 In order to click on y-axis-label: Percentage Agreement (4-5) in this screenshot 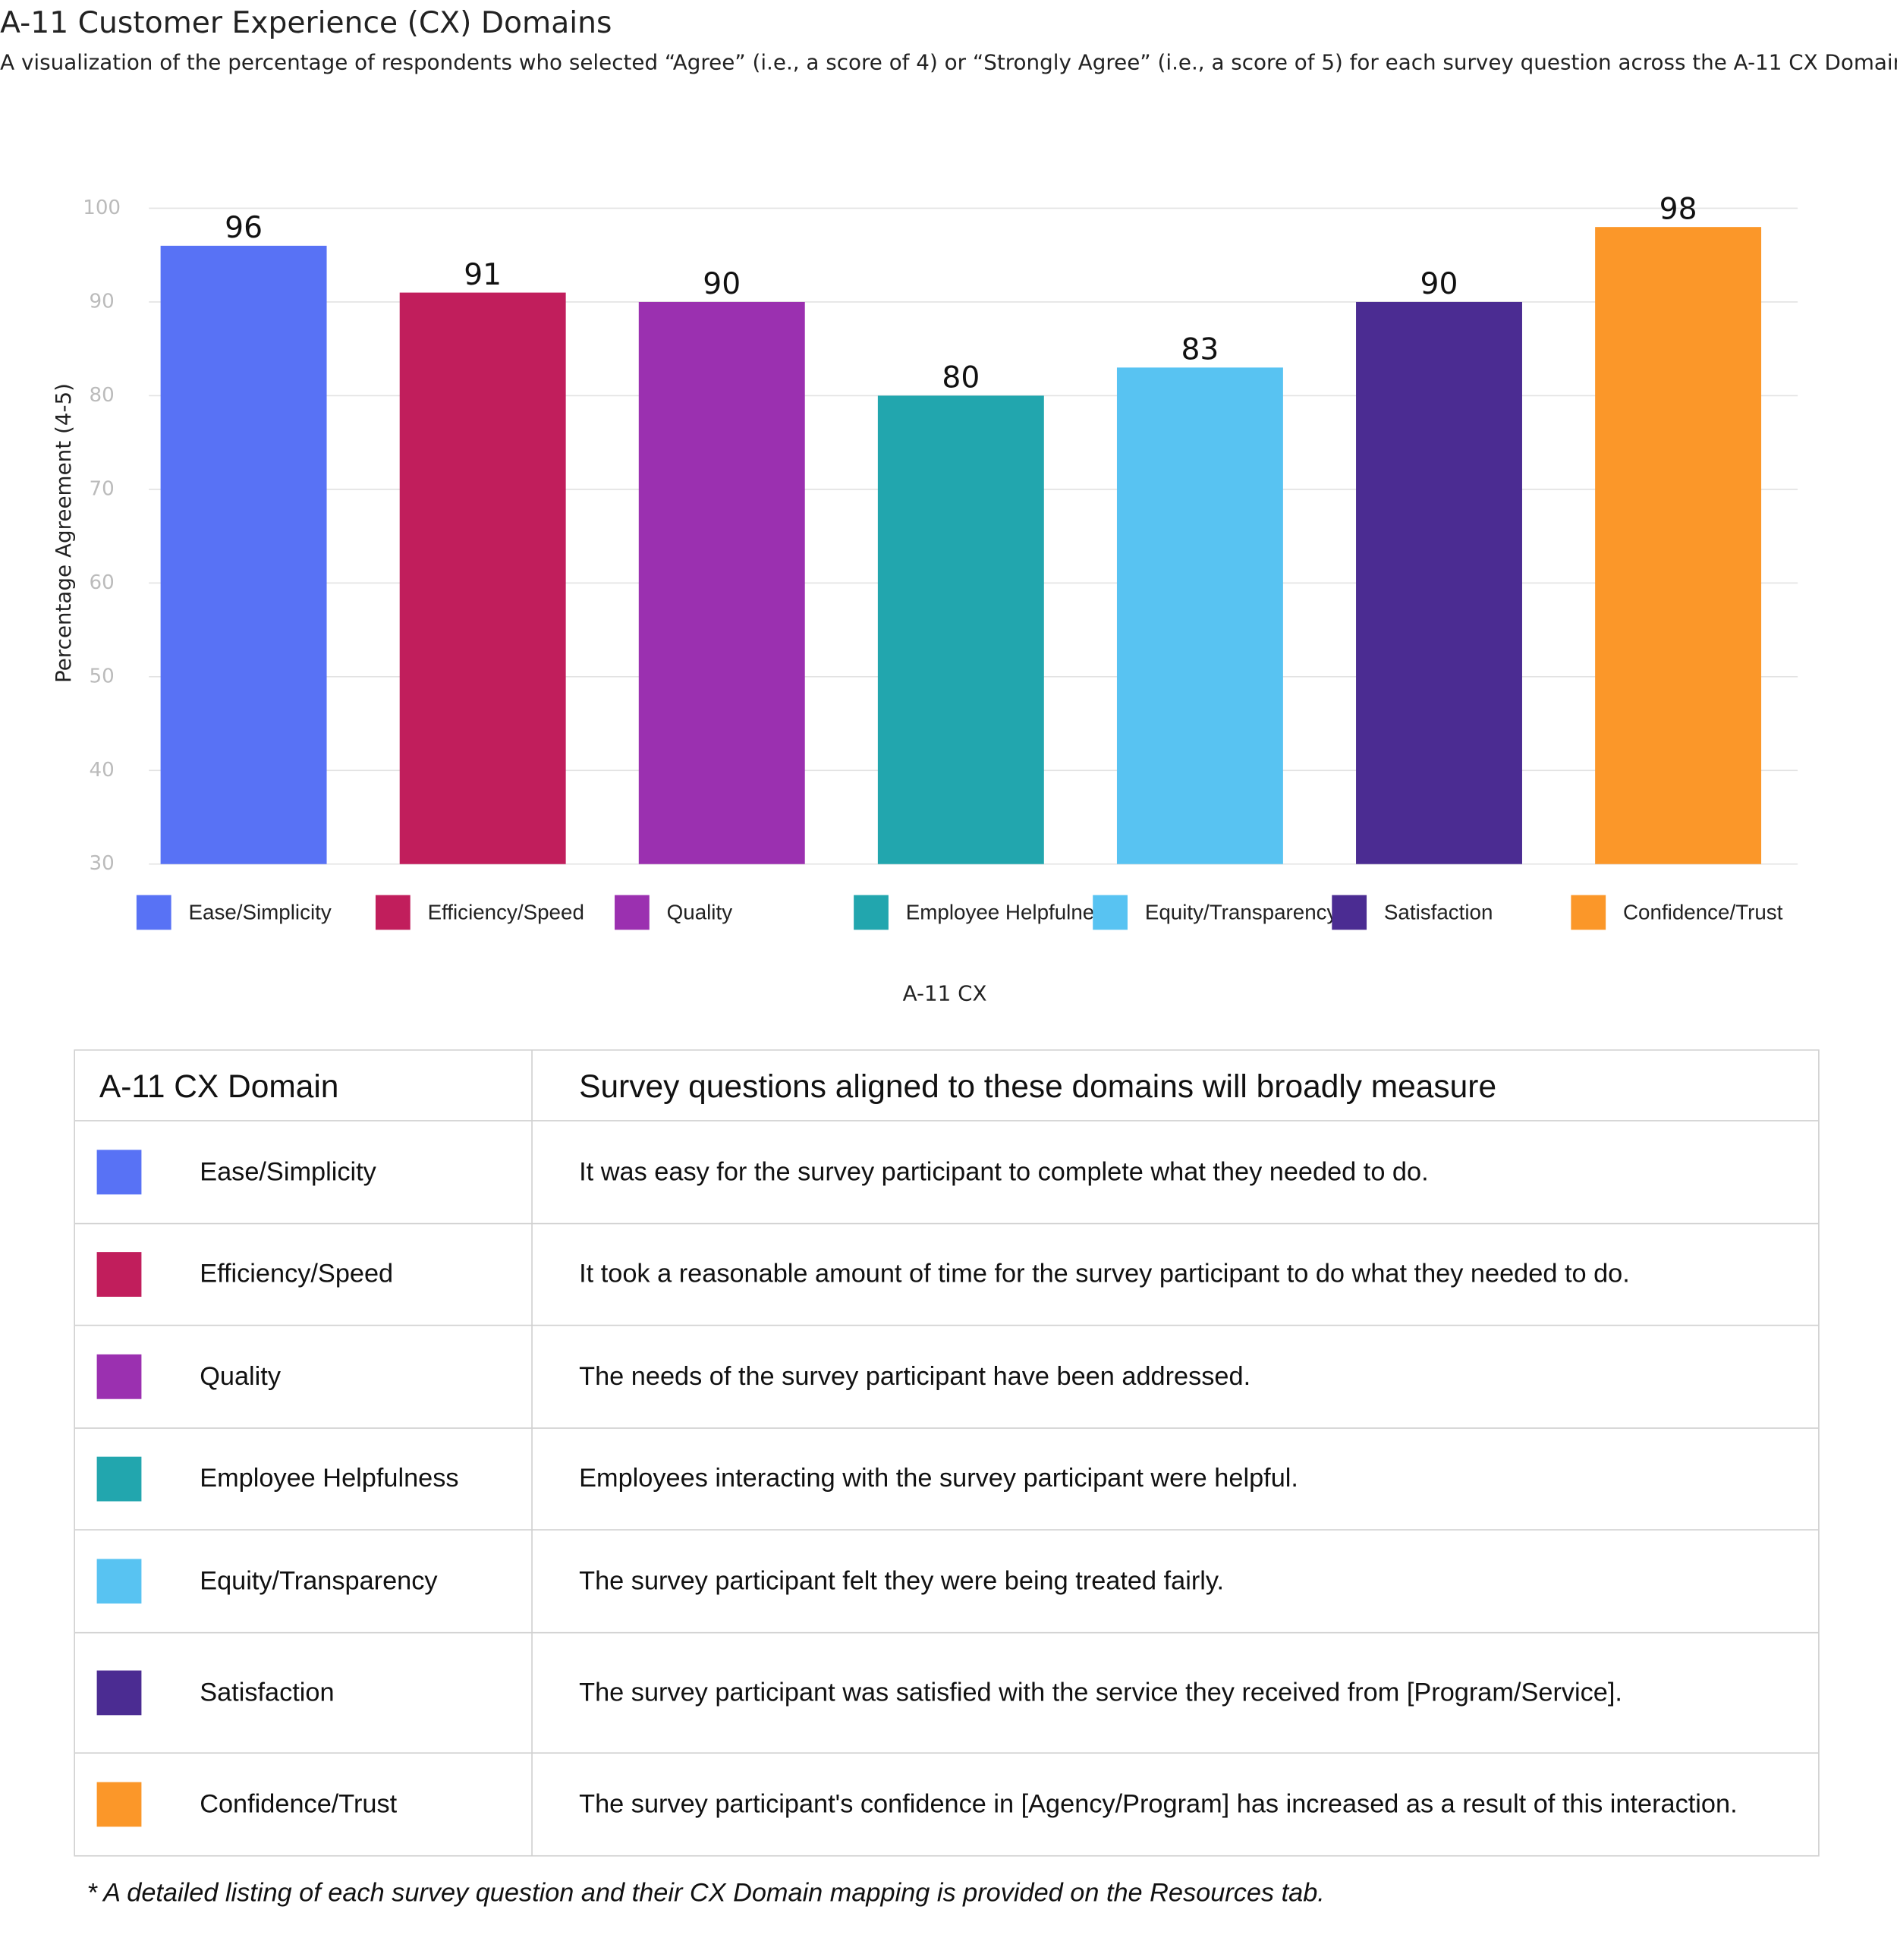, I will do `click(64, 533)`.